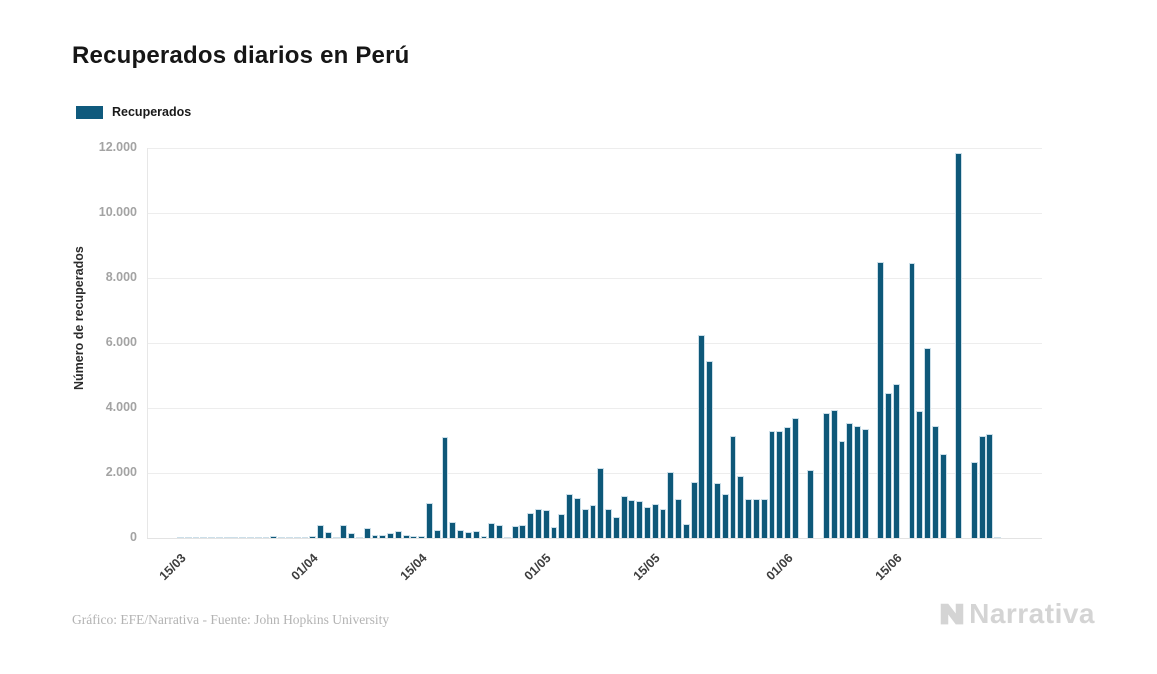  I want to click on y-tick-label: 8.000, so click(121, 277).